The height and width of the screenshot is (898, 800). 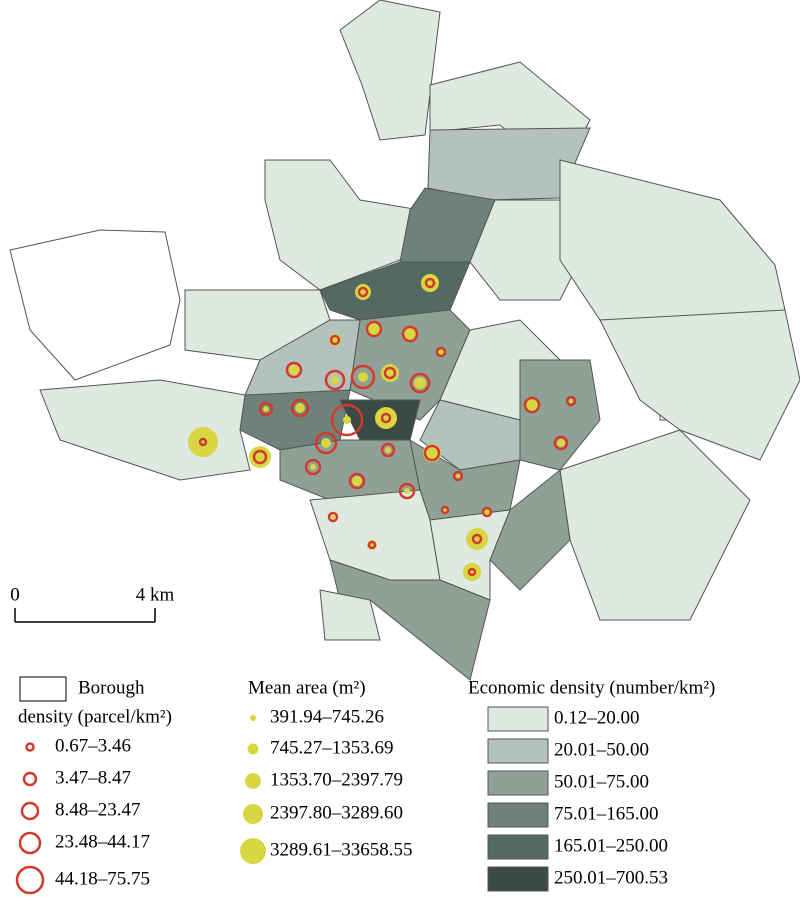 What do you see at coordinates (336, 812) in the screenshot?
I see `legend-label: 2397.80–3289.60` at bounding box center [336, 812].